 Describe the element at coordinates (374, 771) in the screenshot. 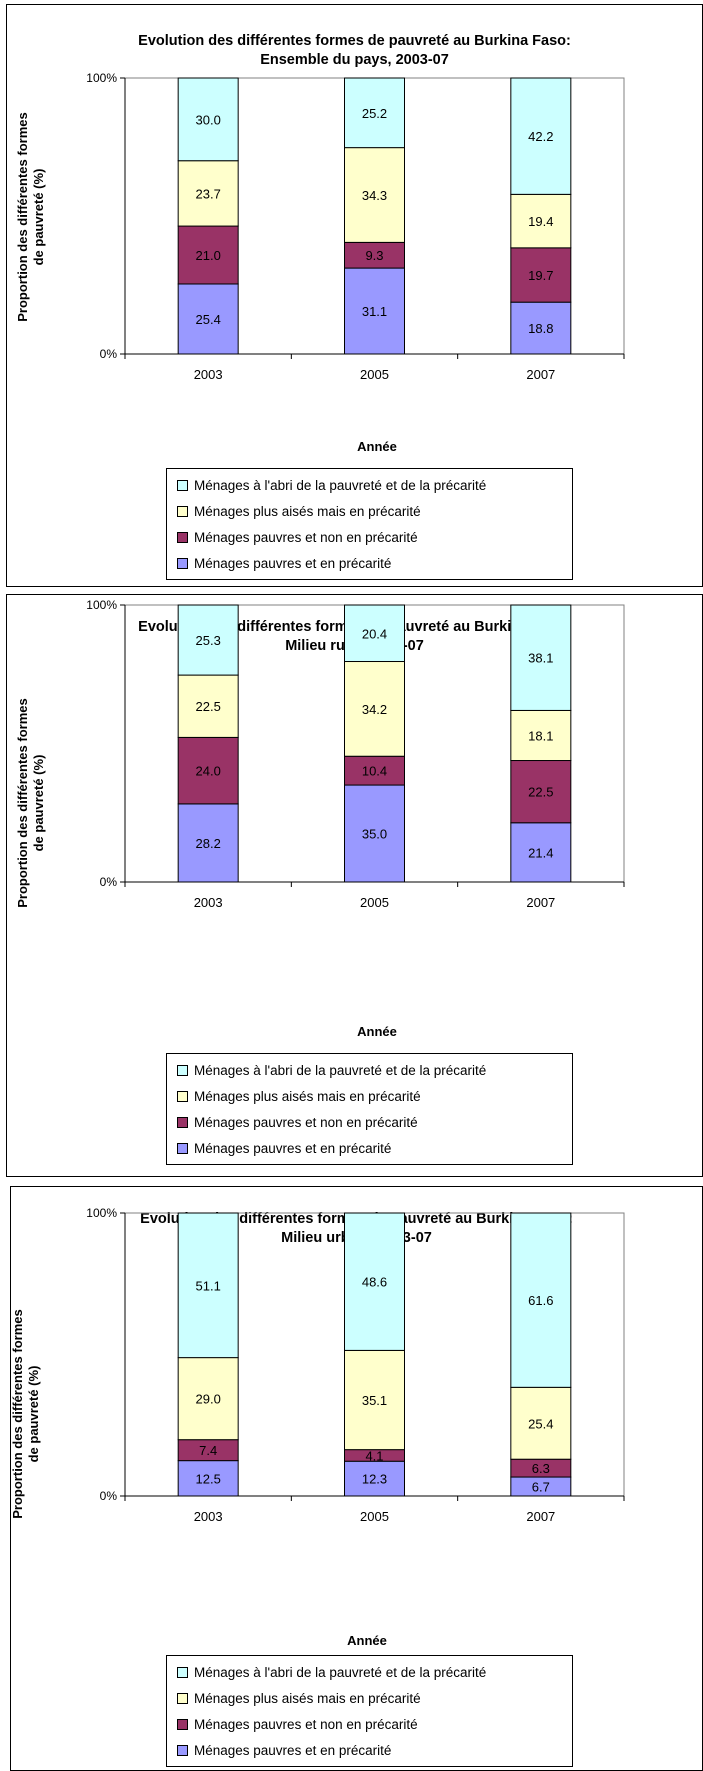

I see `data-label: 10.4` at that location.